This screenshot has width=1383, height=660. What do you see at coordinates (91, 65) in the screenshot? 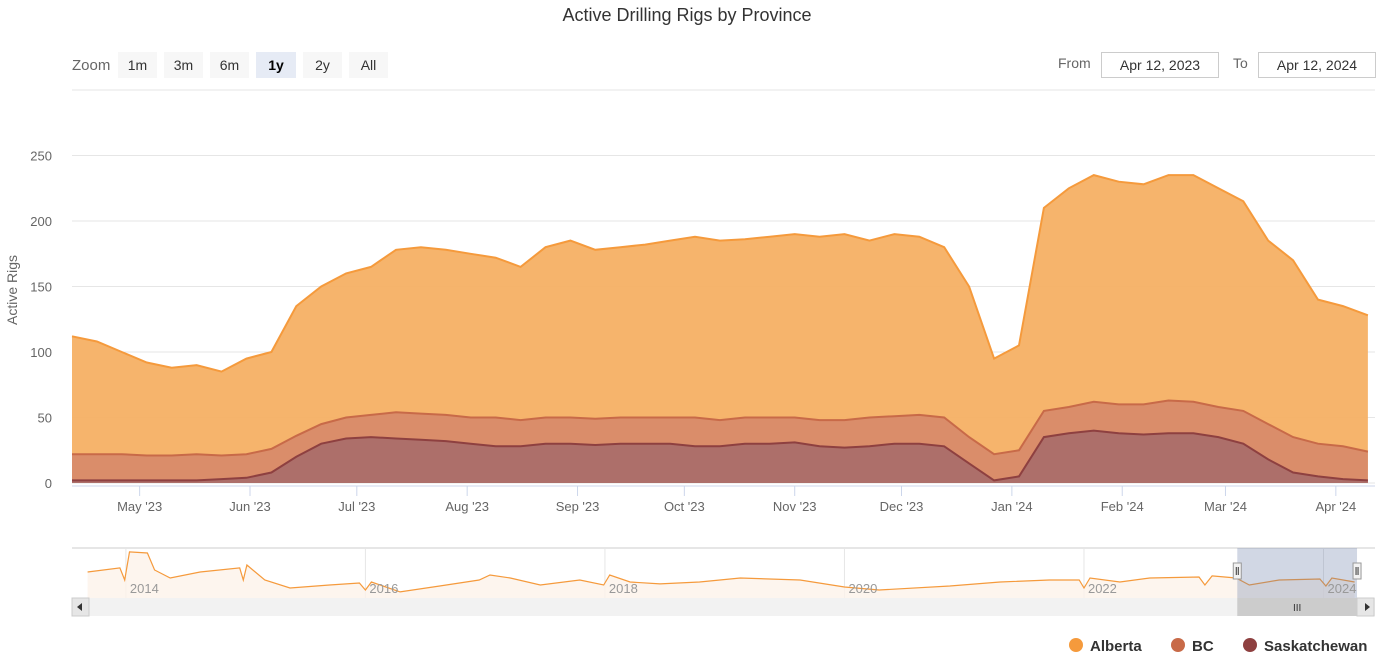
I see `zoom-label: Zoom` at bounding box center [91, 65].